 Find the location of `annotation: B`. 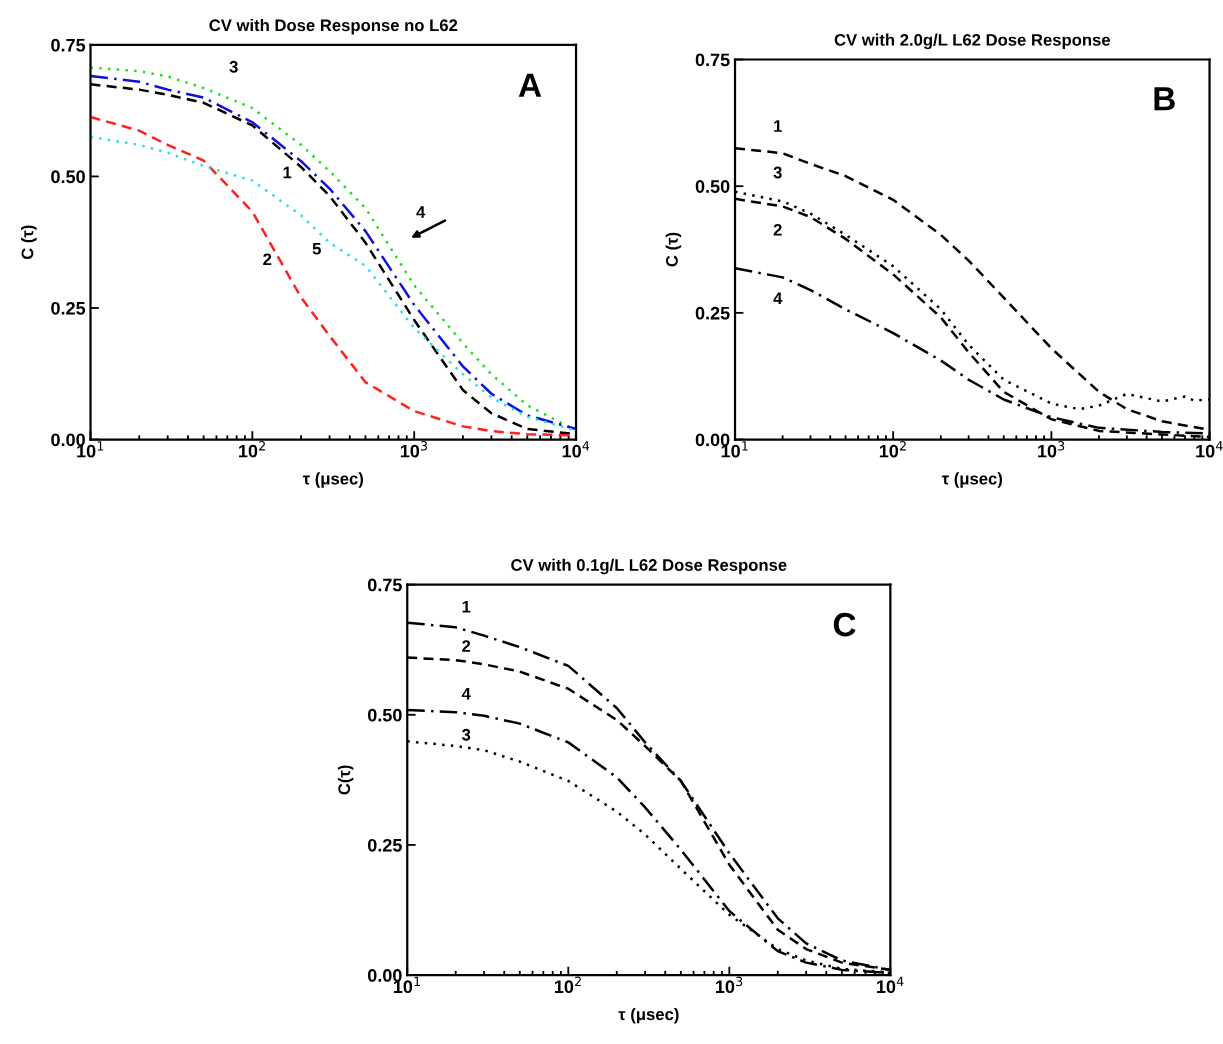

annotation: B is located at coordinates (1164, 99).